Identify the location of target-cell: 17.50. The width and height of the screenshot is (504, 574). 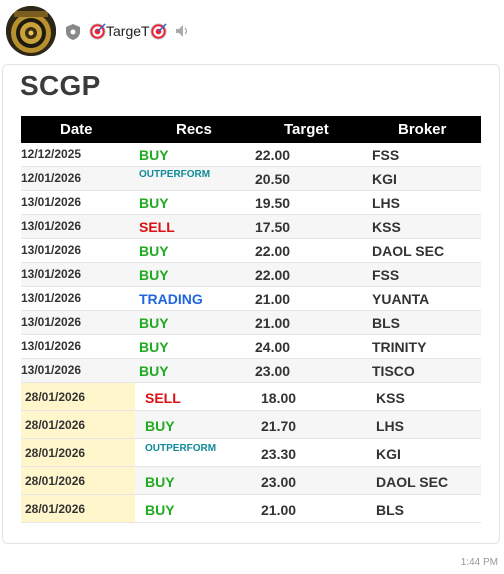
(273, 227).